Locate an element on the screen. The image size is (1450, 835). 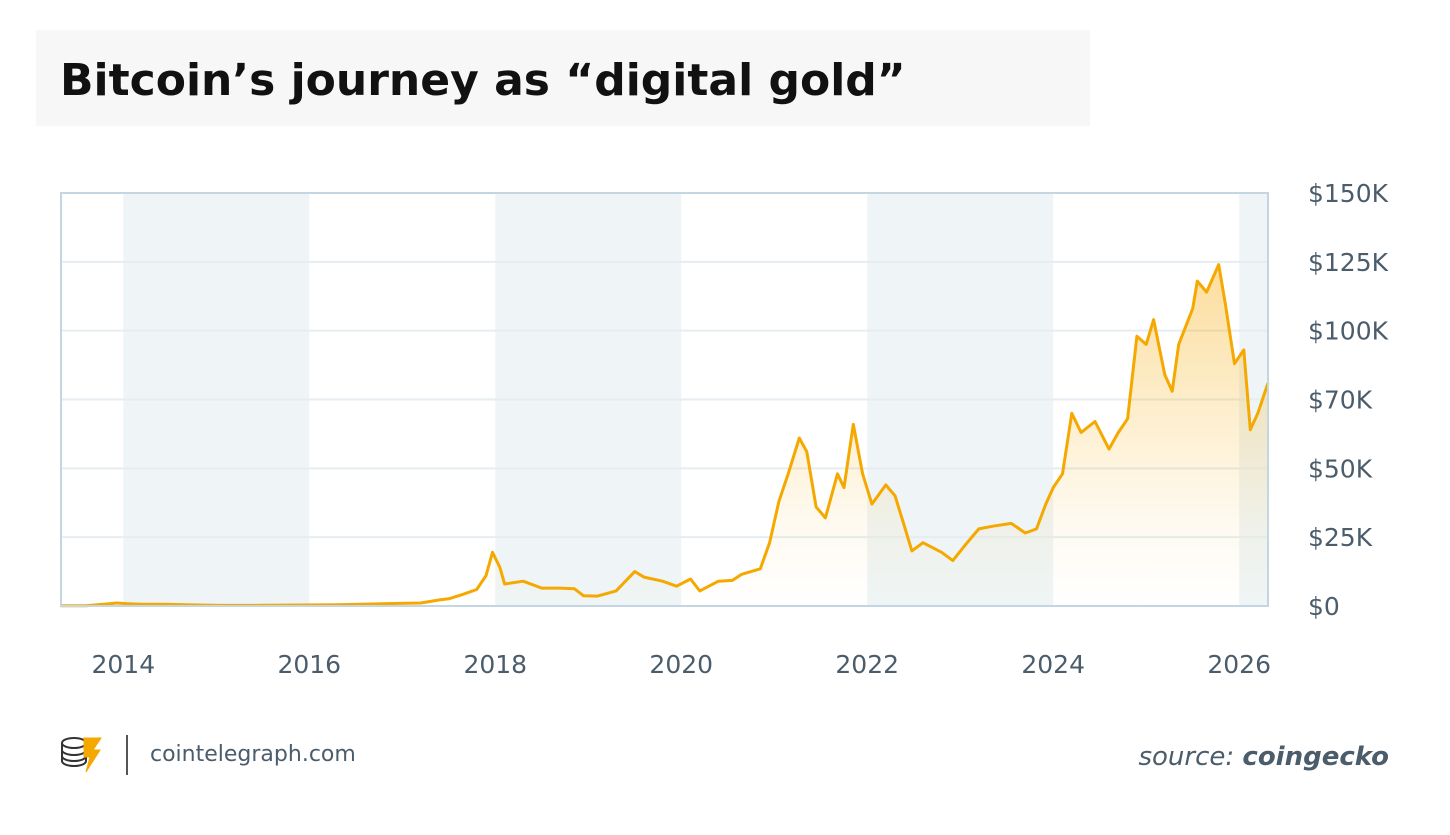
x-tick-label: 2024 is located at coordinates (1053, 664).